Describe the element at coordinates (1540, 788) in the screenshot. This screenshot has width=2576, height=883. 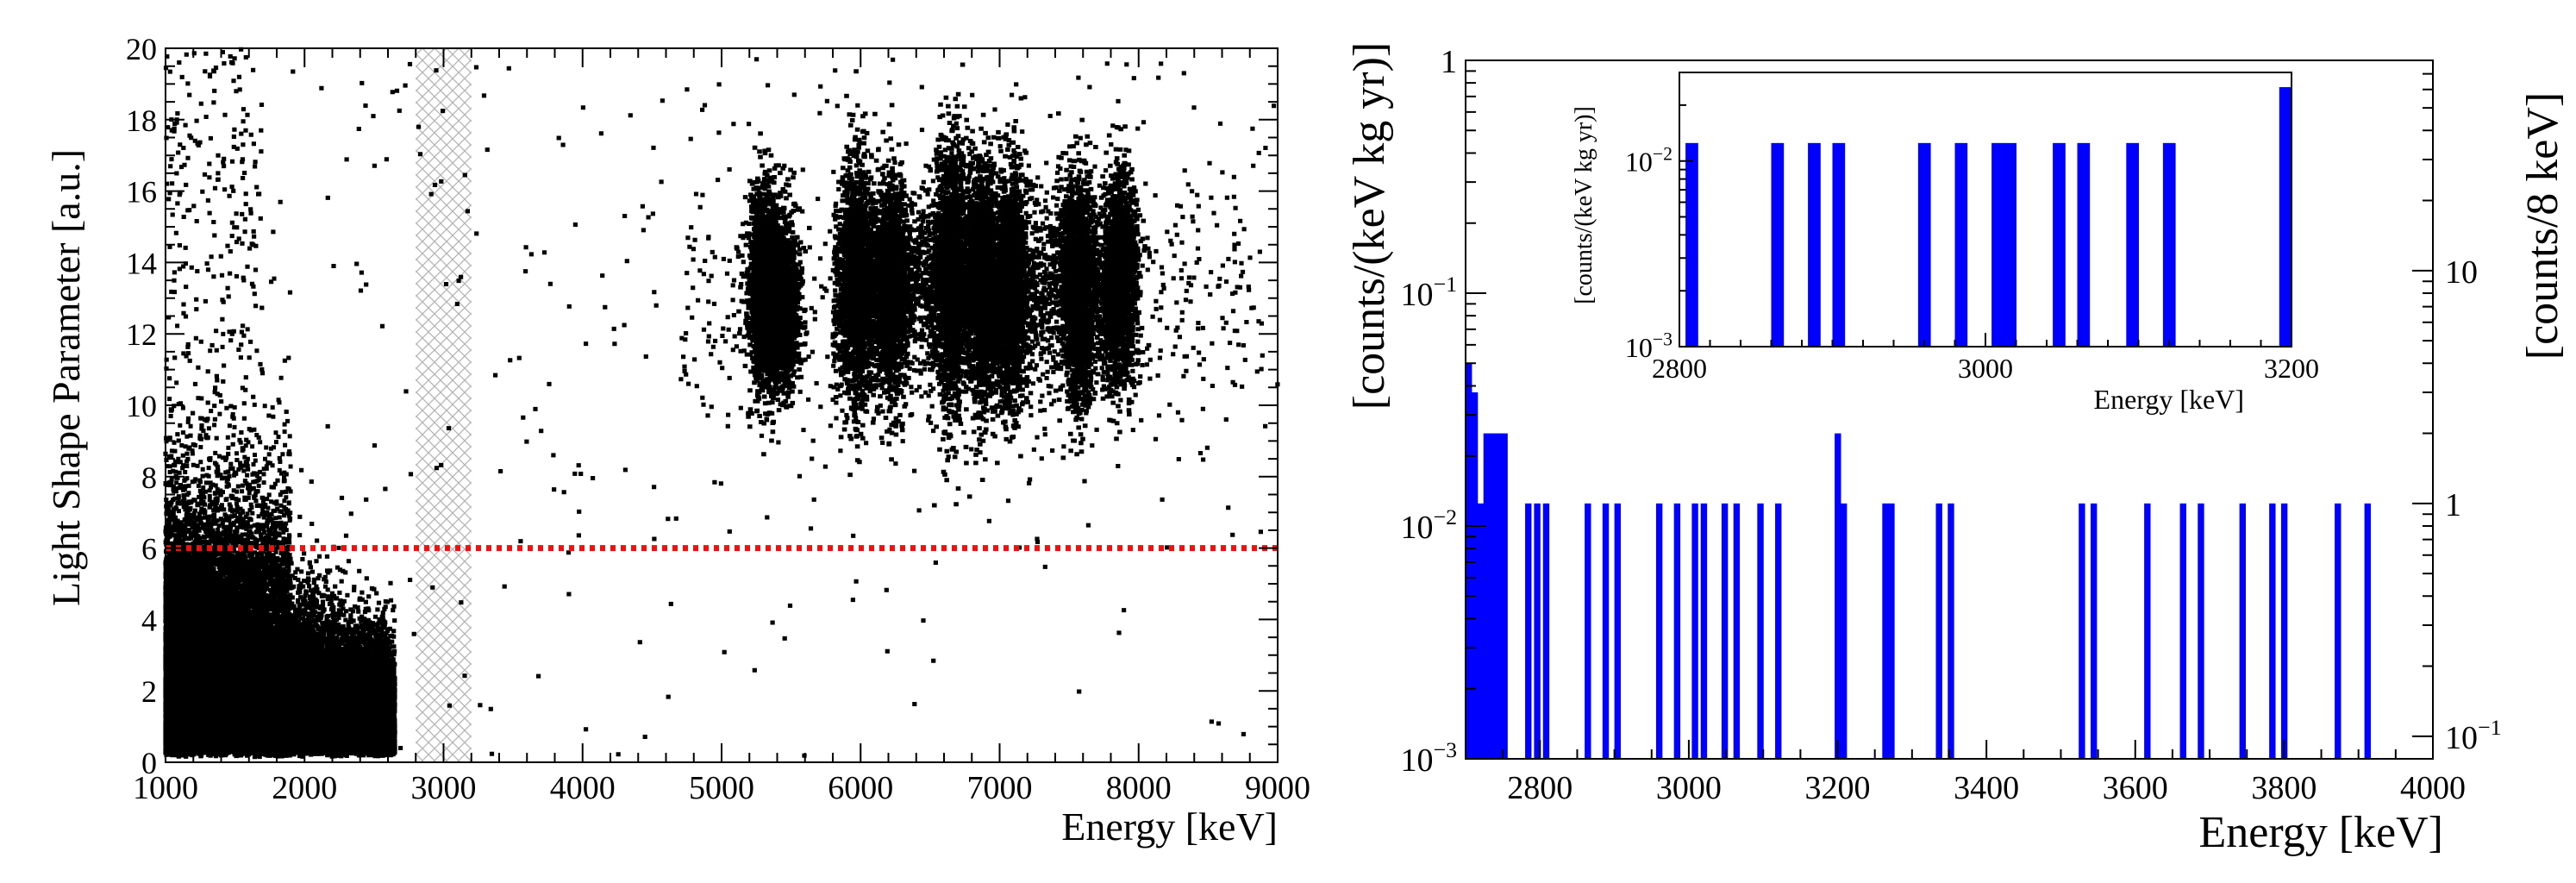
I see `x-tick-label: 2800` at that location.